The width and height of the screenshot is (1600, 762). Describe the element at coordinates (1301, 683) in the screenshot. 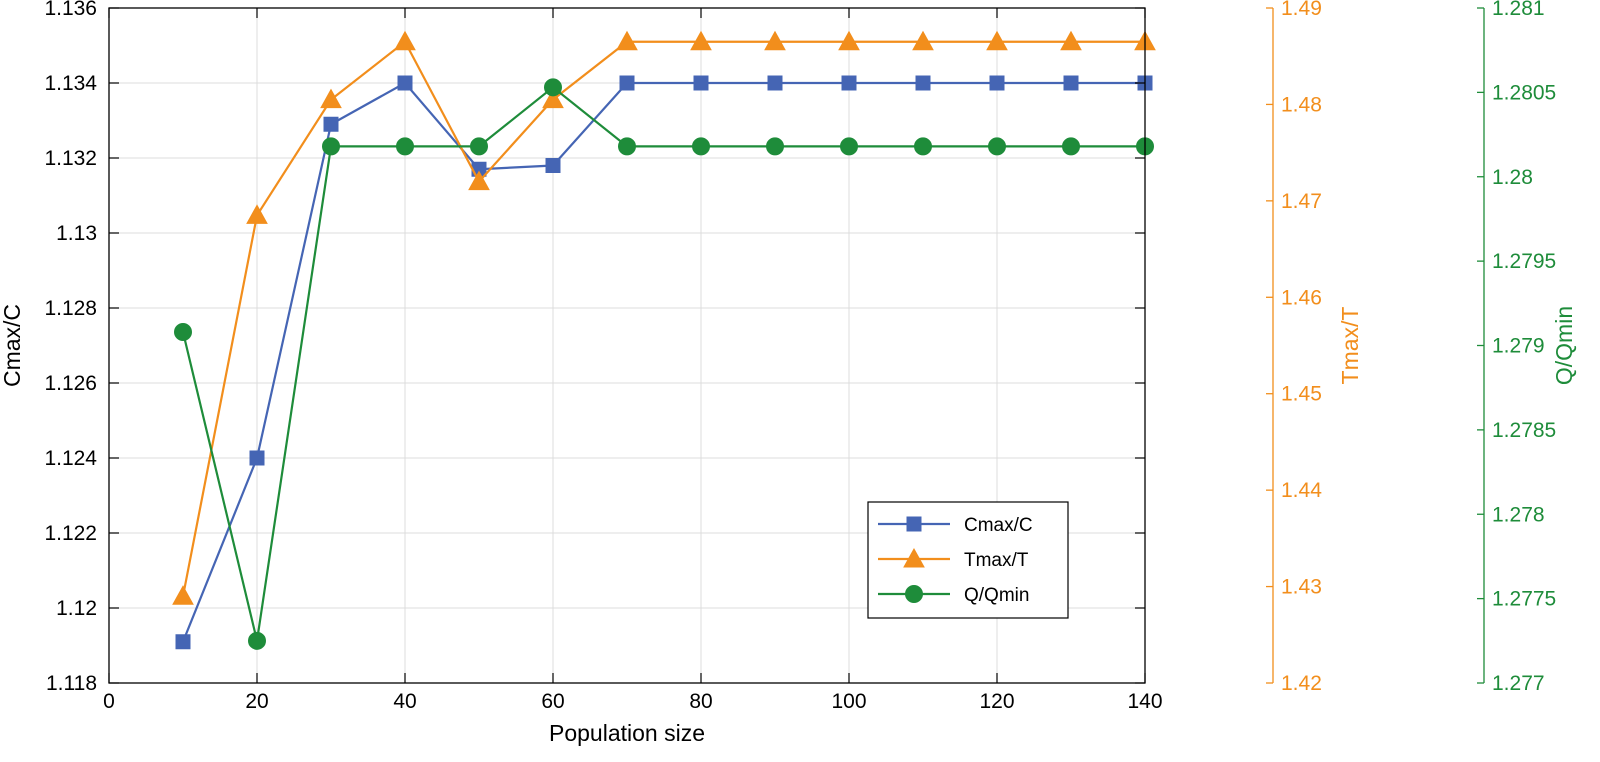

I see `right1-tick-label: 1.42` at that location.